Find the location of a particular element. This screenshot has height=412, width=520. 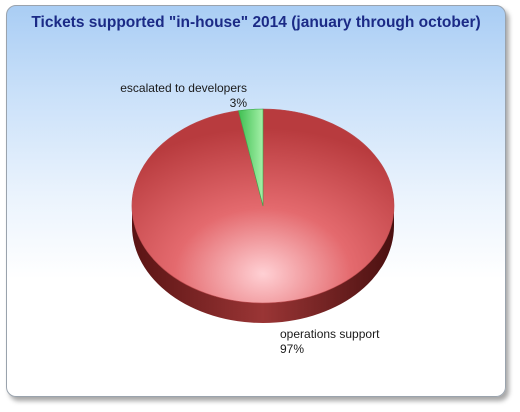

label-escalated-to-developers: escalated to developers is located at coordinates (183, 88).